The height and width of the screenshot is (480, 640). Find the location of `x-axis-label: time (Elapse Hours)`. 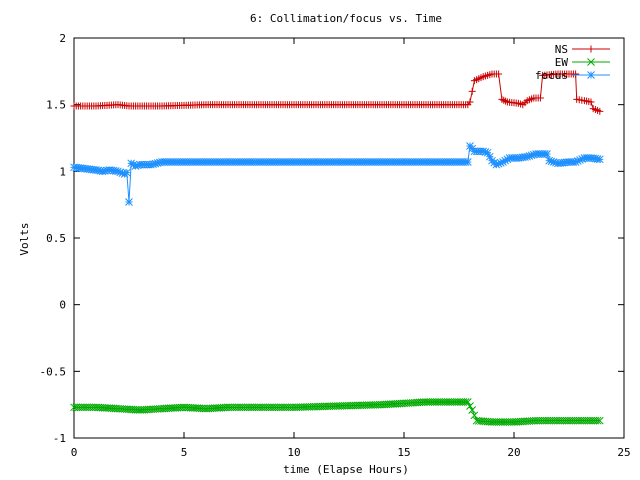

x-axis-label: time (Elapse Hours) is located at coordinates (346, 469).